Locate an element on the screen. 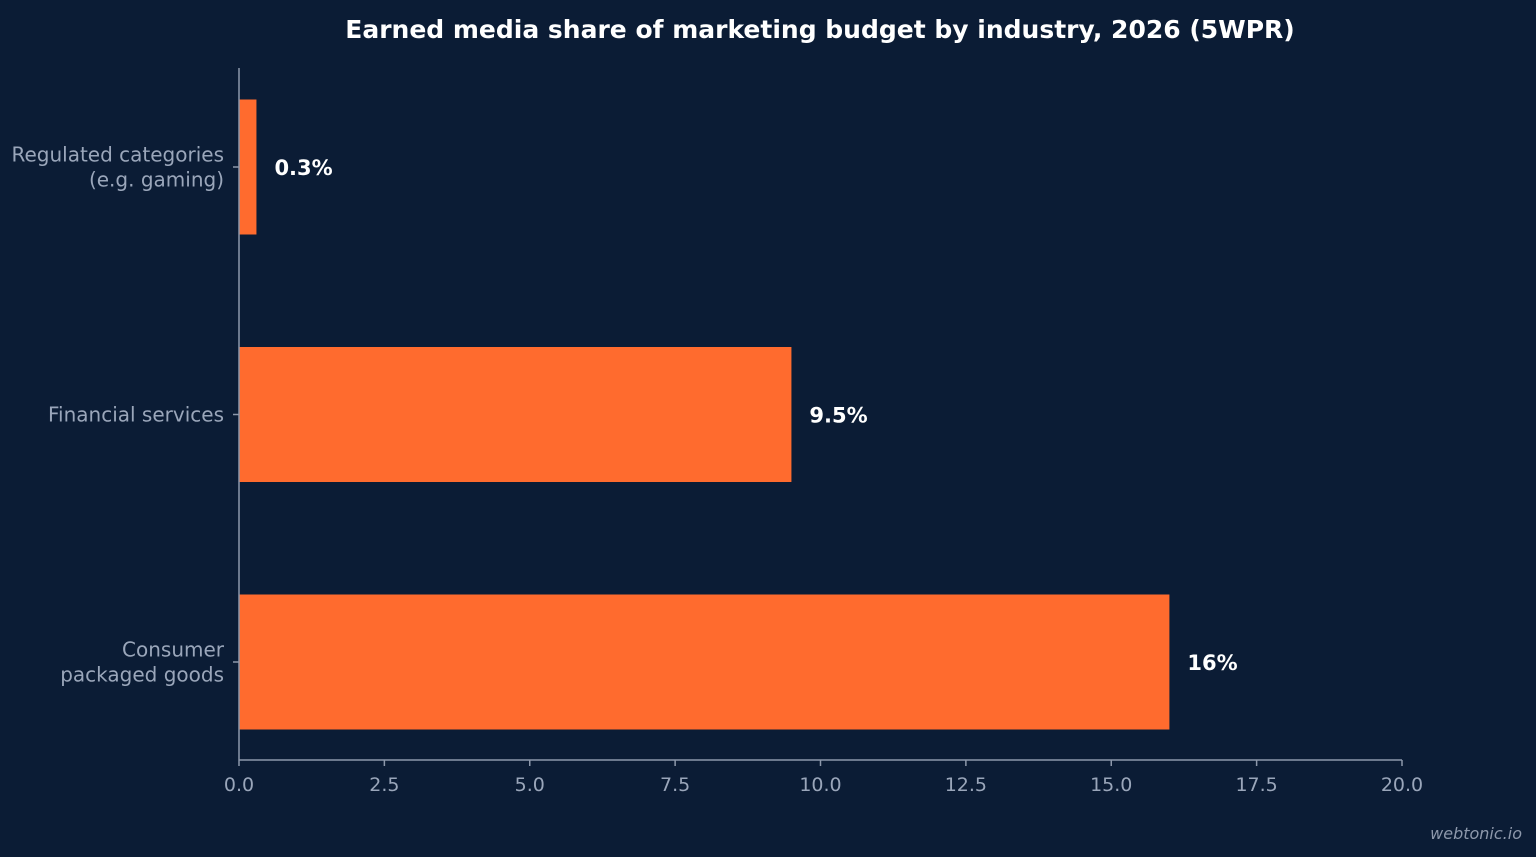  category-label: Financial services is located at coordinates (136, 415).